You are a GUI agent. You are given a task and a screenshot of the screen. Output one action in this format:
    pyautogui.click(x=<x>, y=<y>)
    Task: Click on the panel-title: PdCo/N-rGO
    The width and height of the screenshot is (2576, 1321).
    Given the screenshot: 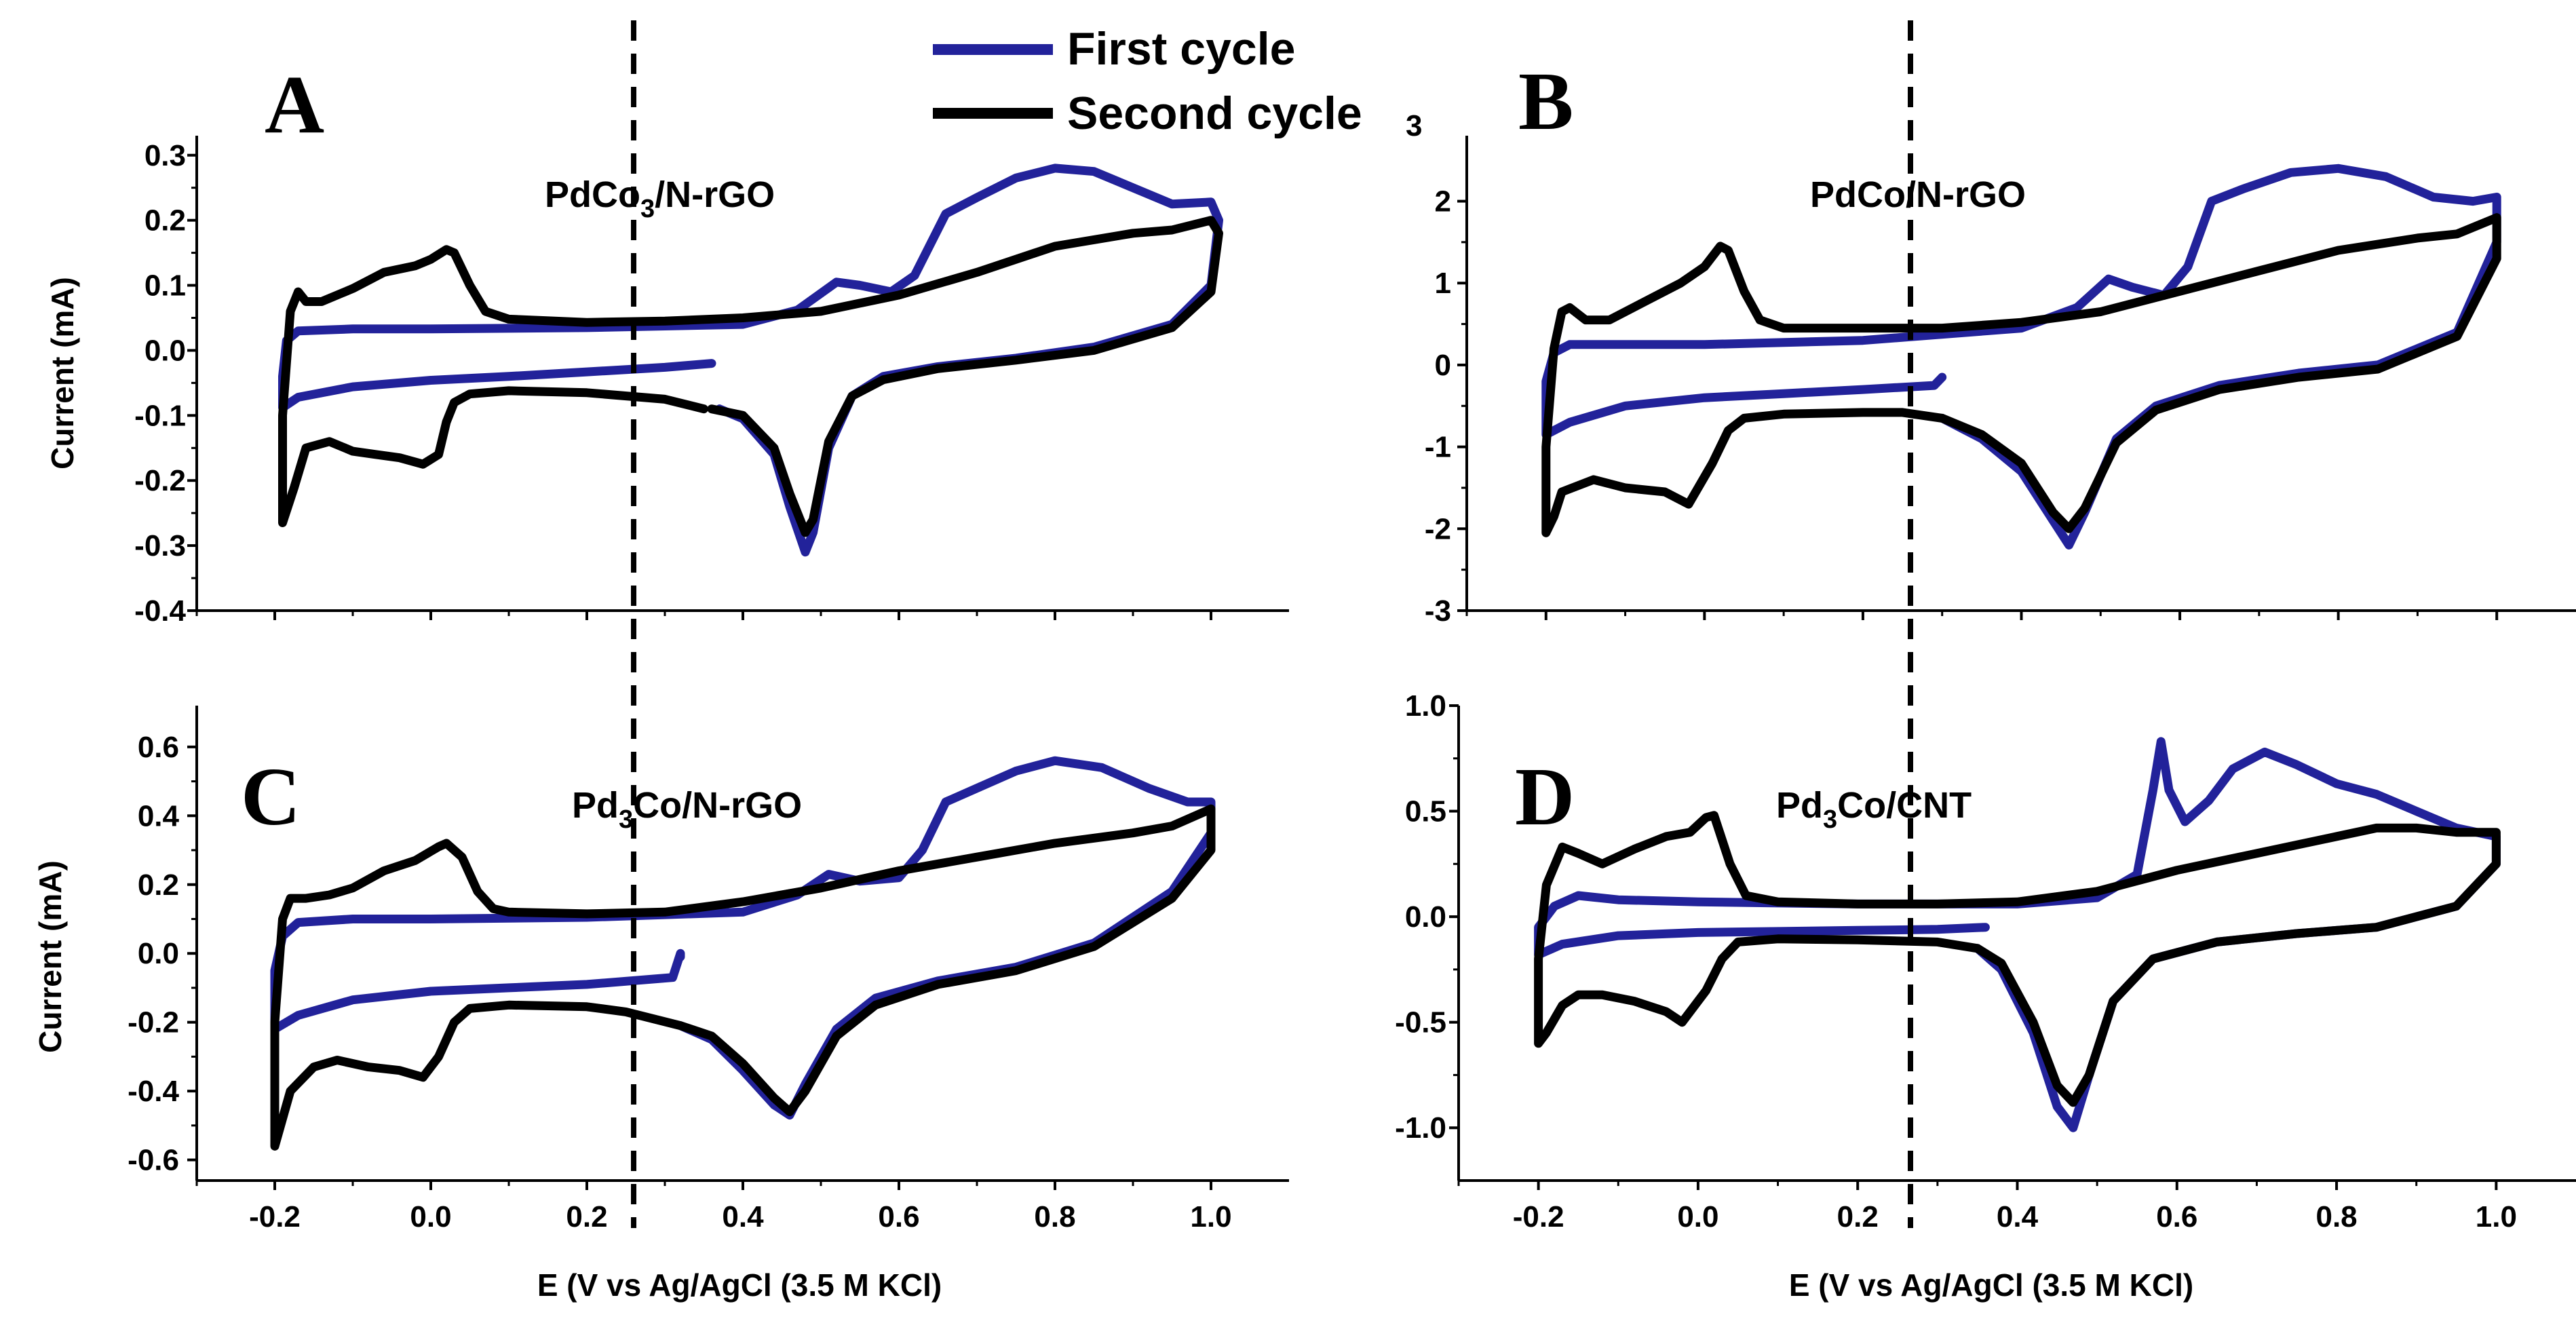 What is the action you would take?
    pyautogui.click(x=1918, y=194)
    